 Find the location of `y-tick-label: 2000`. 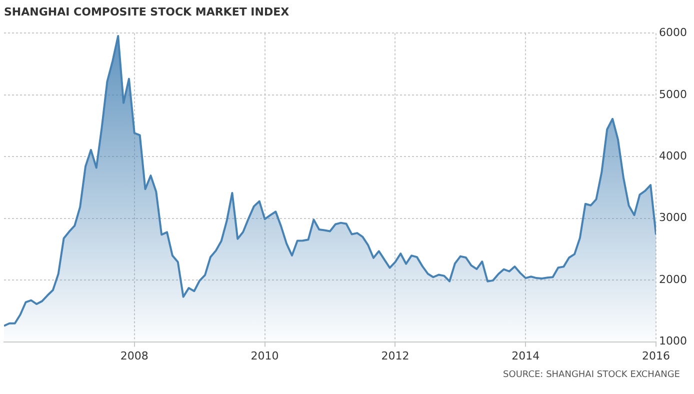

y-tick-label: 2000 is located at coordinates (673, 279).